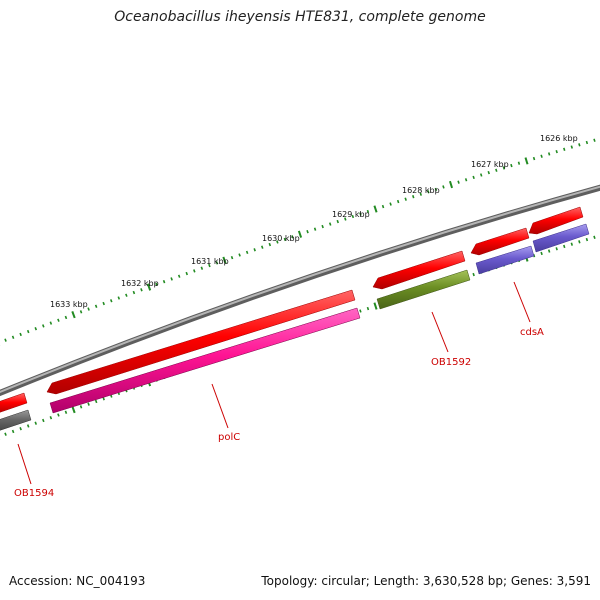 This screenshot has width=600, height=600. I want to click on callout-line-cdsA, so click(522, 302).